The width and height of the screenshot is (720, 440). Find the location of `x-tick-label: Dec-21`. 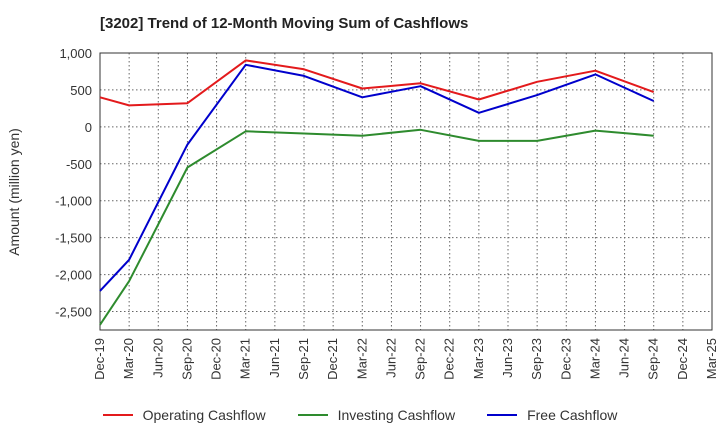

x-tick-label: Dec-21 is located at coordinates (332, 359).